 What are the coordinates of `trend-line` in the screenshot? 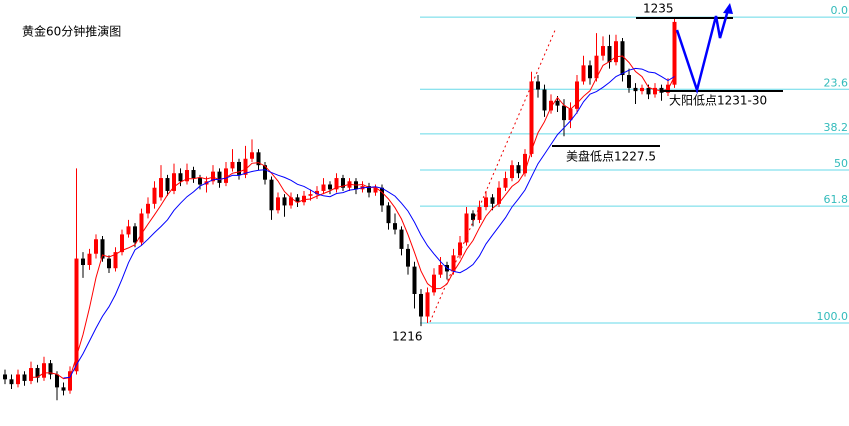 It's located at (493, 175).